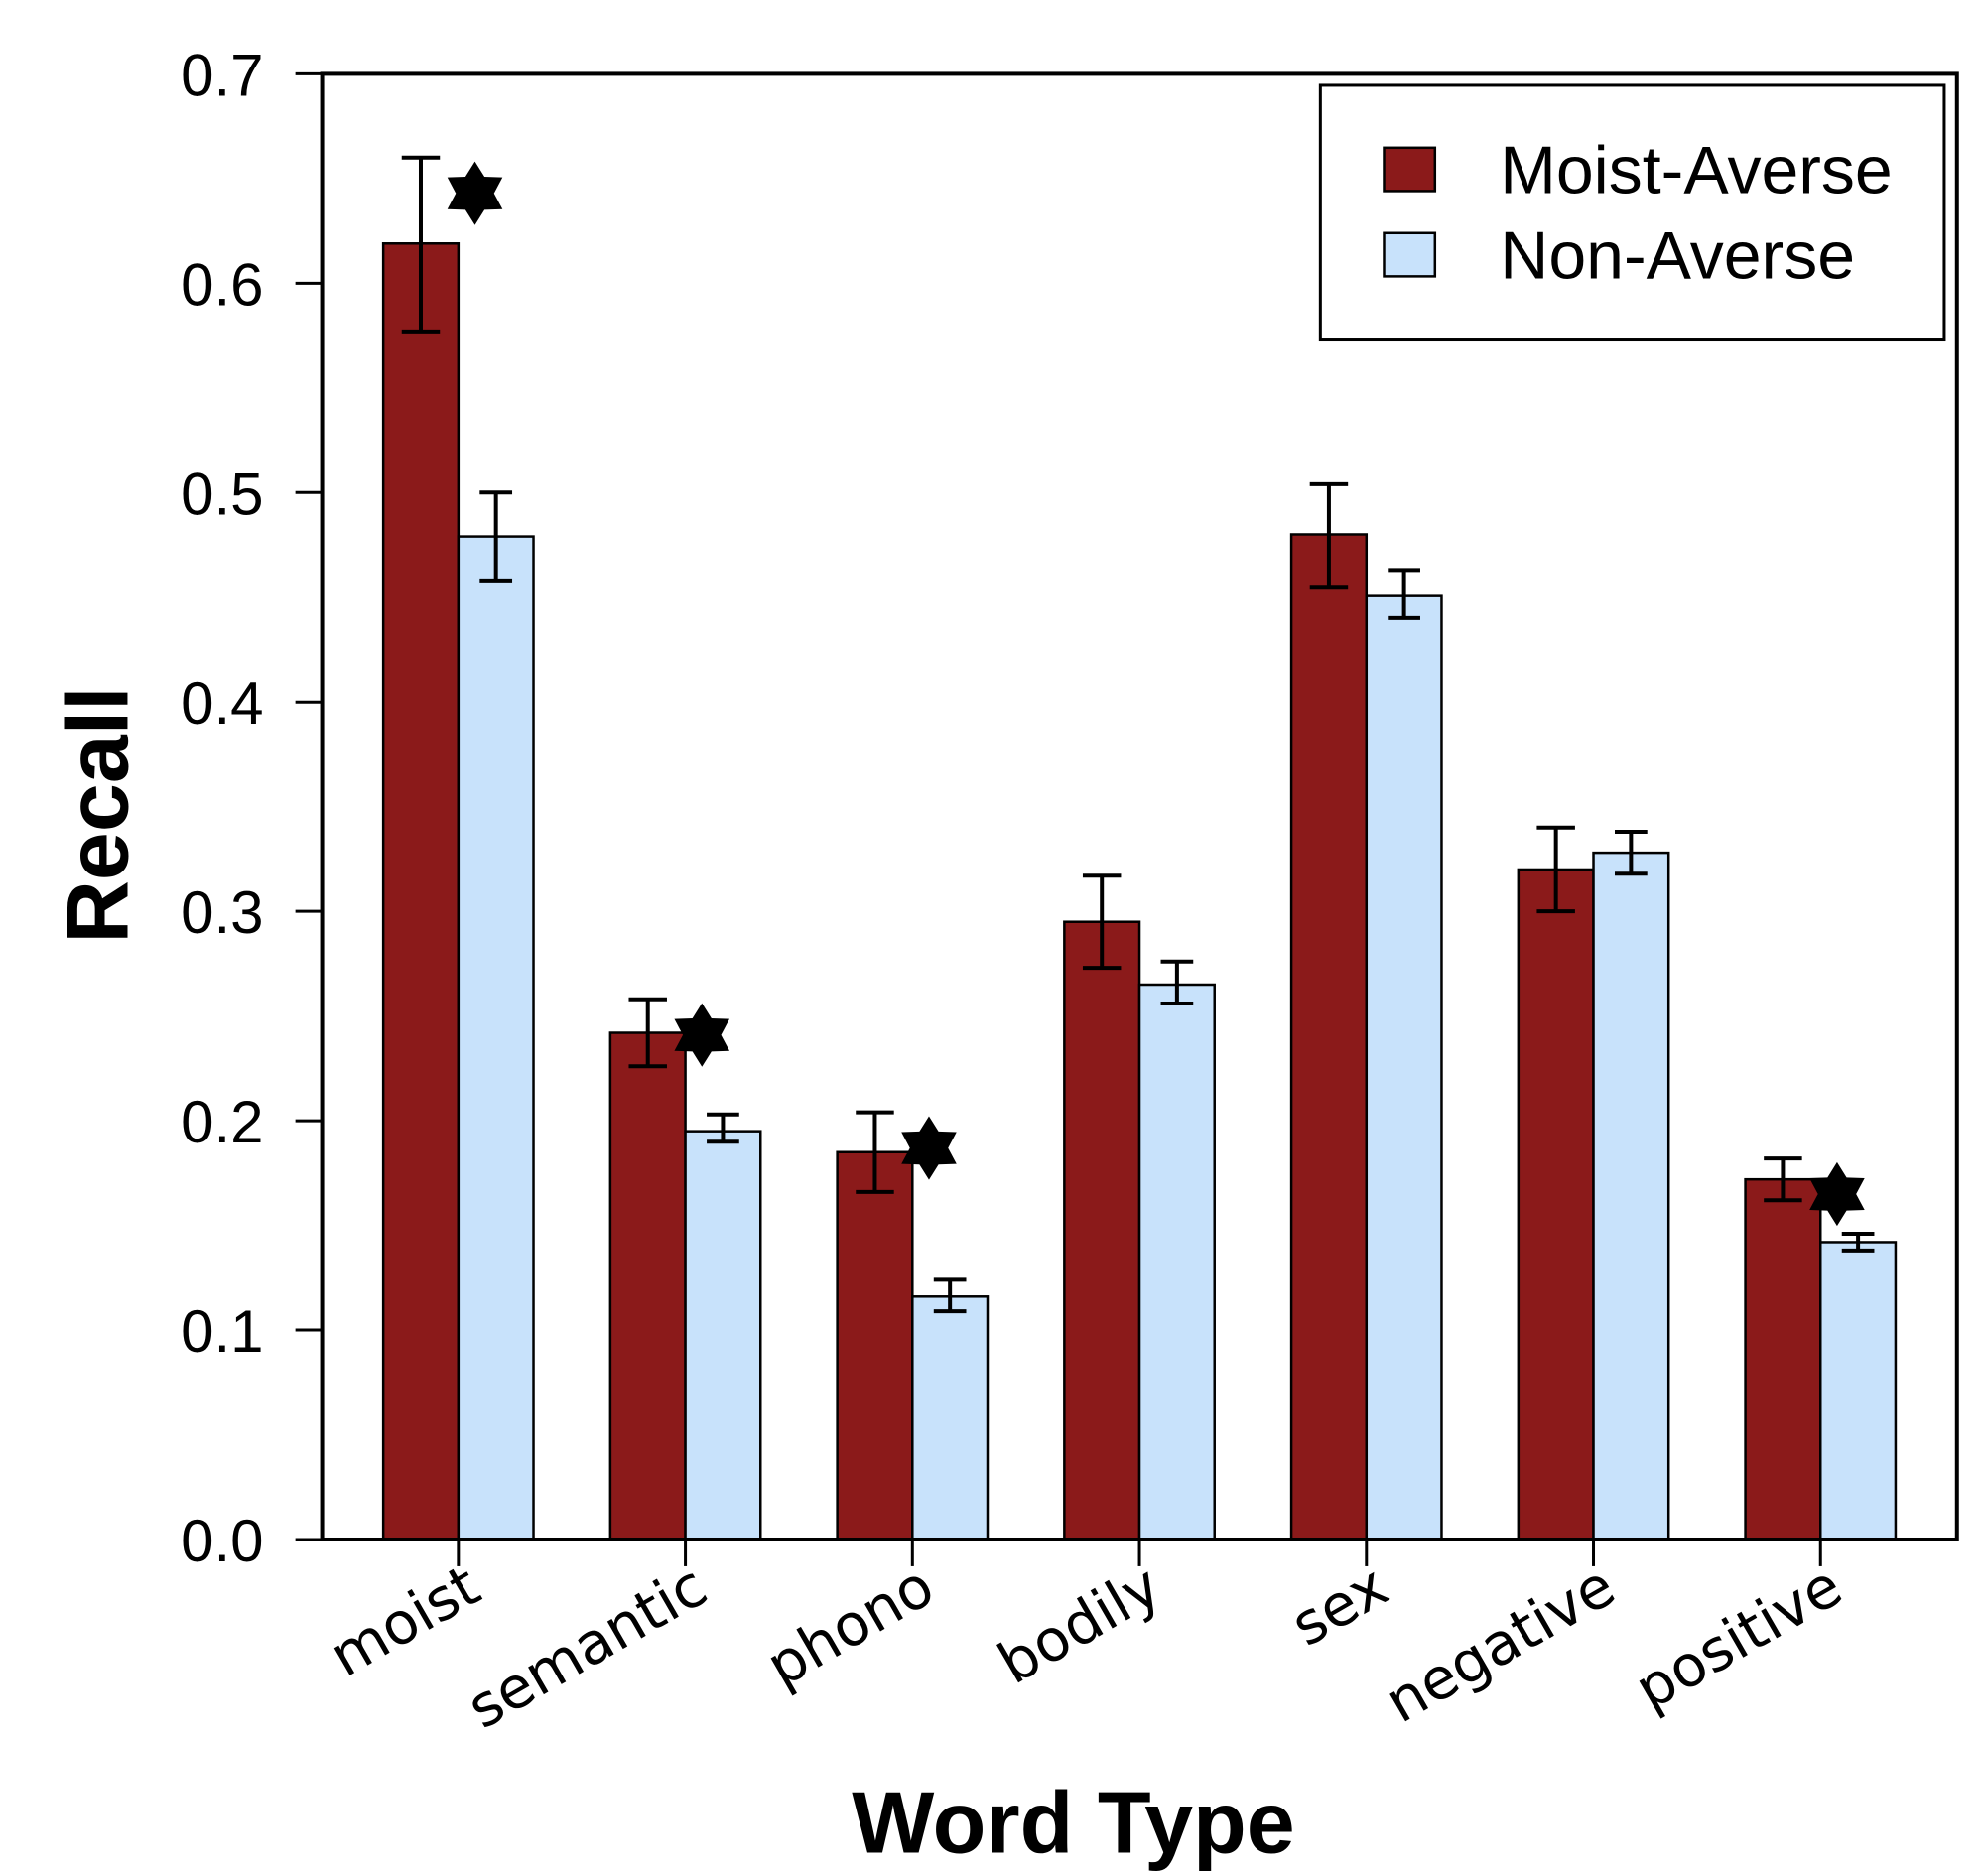  Describe the element at coordinates (1837, 1194) in the screenshot. I see `significance-star-positive` at that location.